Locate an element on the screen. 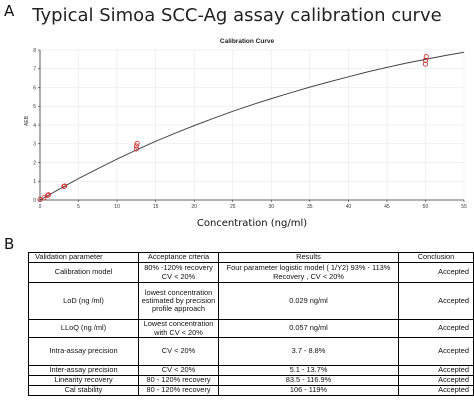  cell-param: Calibration model is located at coordinates (83, 272).